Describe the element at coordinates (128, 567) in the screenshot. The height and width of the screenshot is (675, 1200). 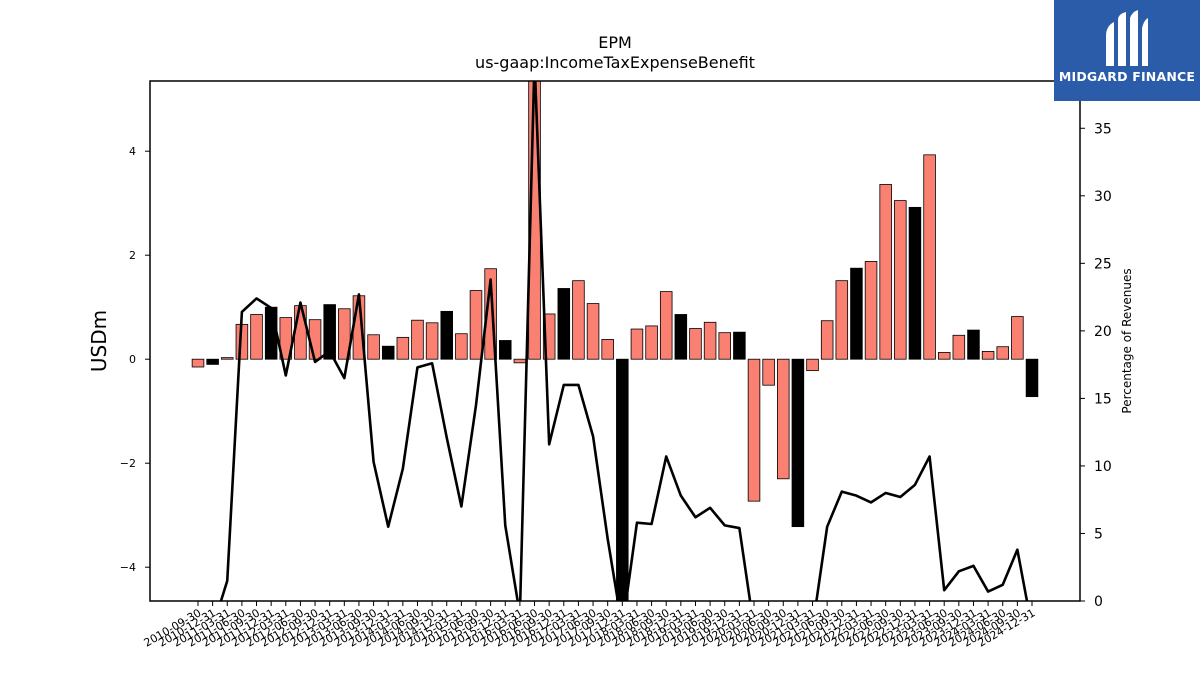
I see `y-tick-label: −4` at that location.